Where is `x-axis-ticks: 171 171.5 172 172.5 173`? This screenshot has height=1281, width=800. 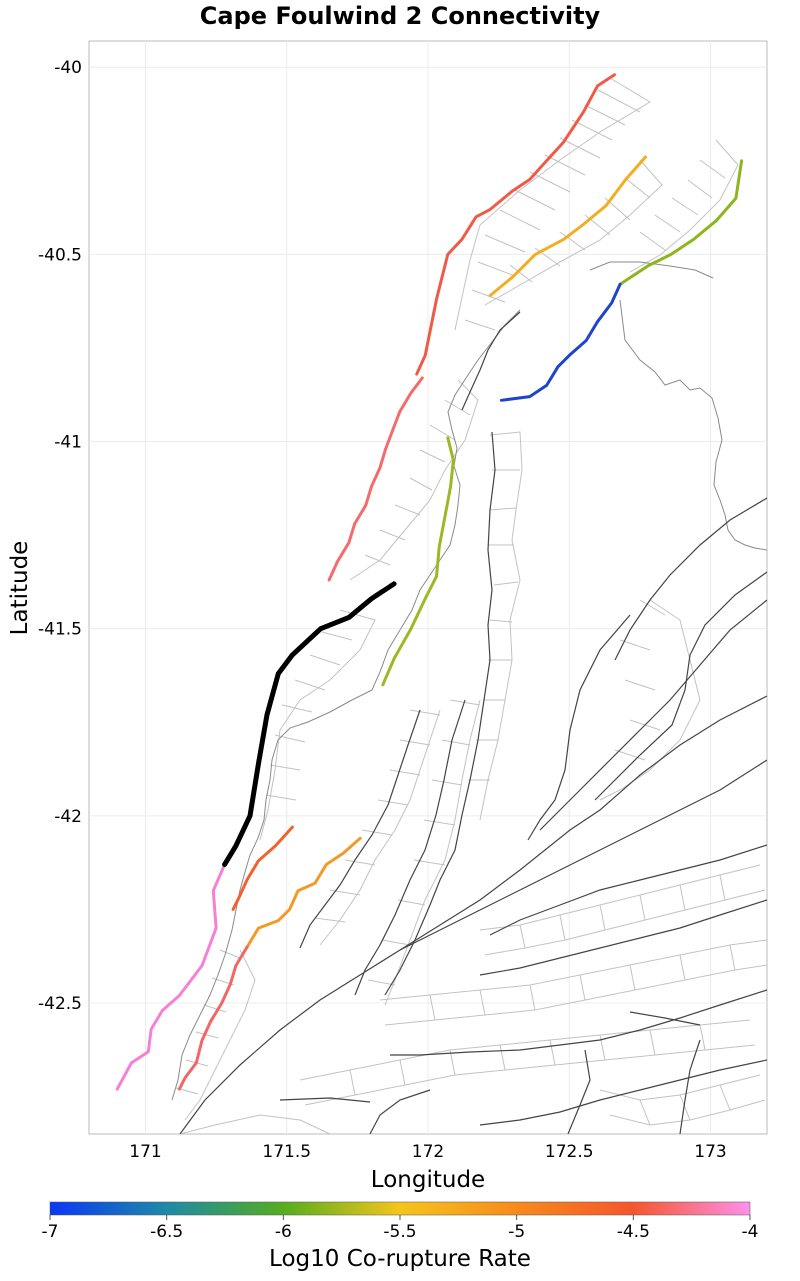 x-axis-ticks: 171 171.5 172 172.5 173 is located at coordinates (427, 1152).